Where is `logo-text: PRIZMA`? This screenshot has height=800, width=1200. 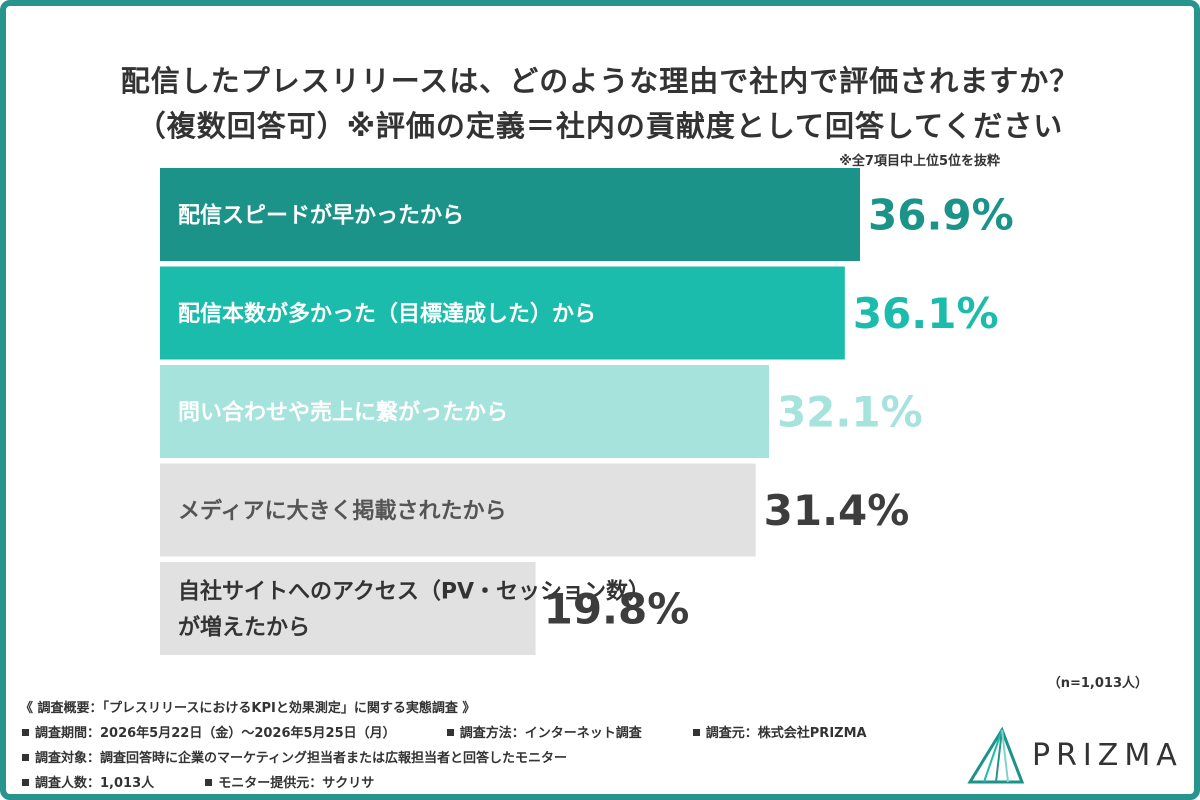 logo-text: PRIZMA is located at coordinates (1107, 755).